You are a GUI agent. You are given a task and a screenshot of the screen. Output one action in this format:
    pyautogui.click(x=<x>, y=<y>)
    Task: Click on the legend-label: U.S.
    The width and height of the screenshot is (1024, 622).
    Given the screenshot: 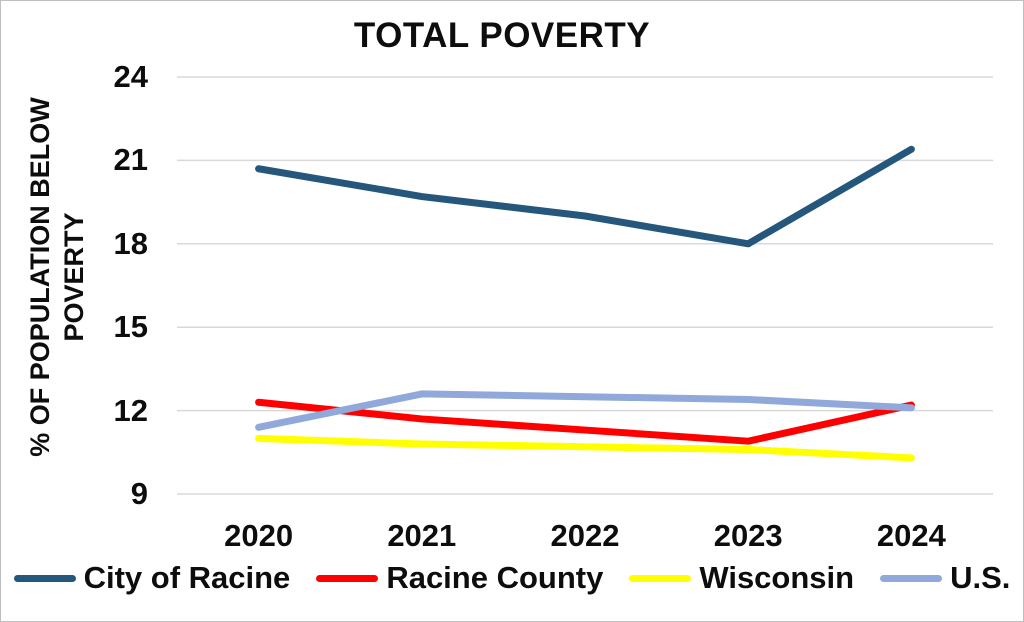 What is the action you would take?
    pyautogui.click(x=980, y=577)
    